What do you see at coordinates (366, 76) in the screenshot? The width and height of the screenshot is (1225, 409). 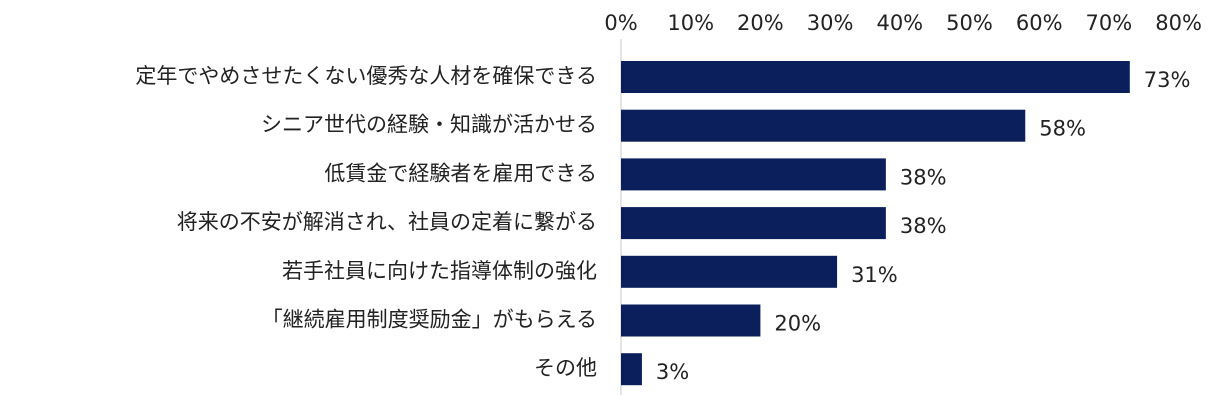 I see `category-label: 定年でやめさせたくない優秀な人材を確保できる` at bounding box center [366, 76].